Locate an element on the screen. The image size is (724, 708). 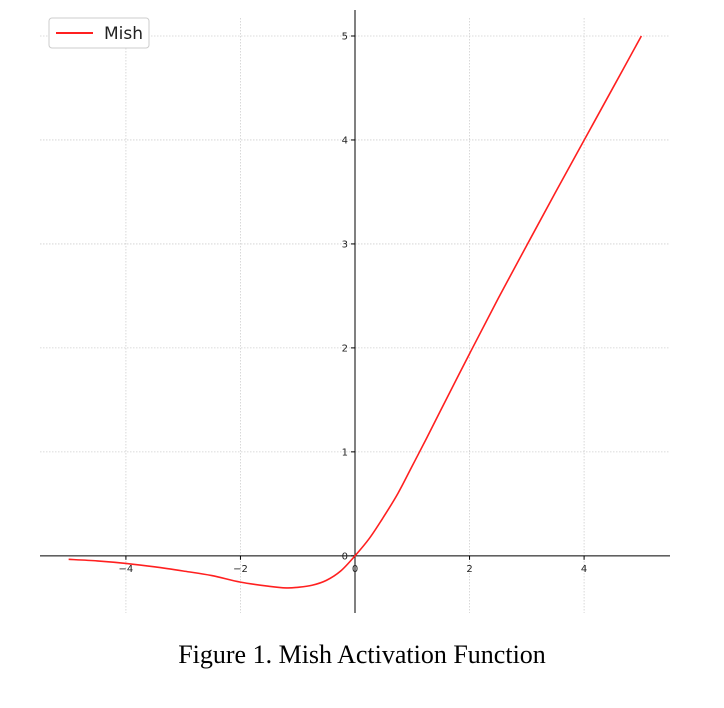
legend: Mish is located at coordinates (99, 33).